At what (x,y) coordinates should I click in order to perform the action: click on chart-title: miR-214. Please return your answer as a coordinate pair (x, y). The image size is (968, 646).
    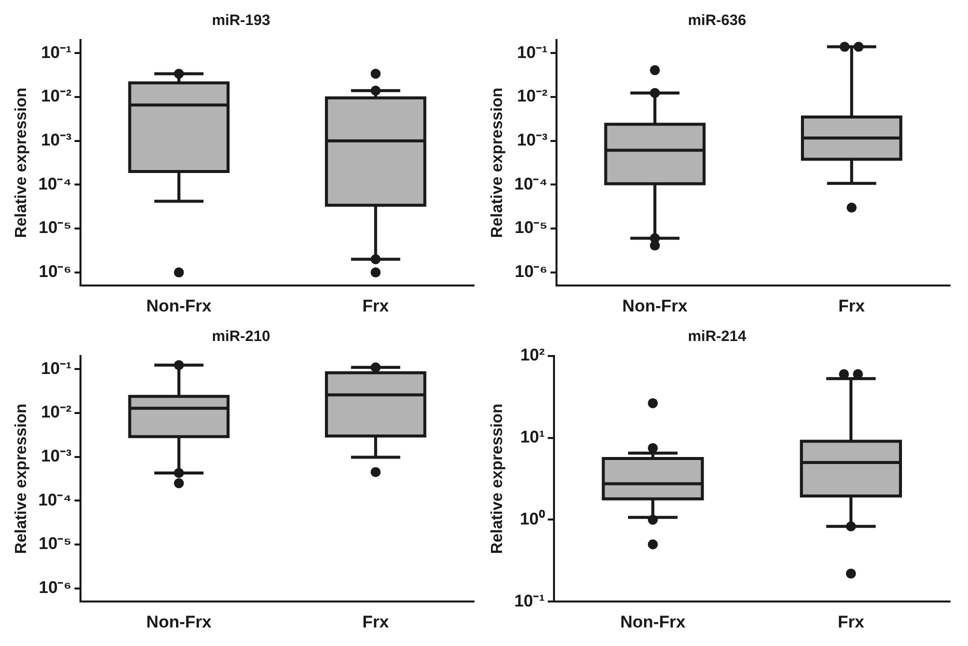
    Looking at the image, I should click on (717, 337).